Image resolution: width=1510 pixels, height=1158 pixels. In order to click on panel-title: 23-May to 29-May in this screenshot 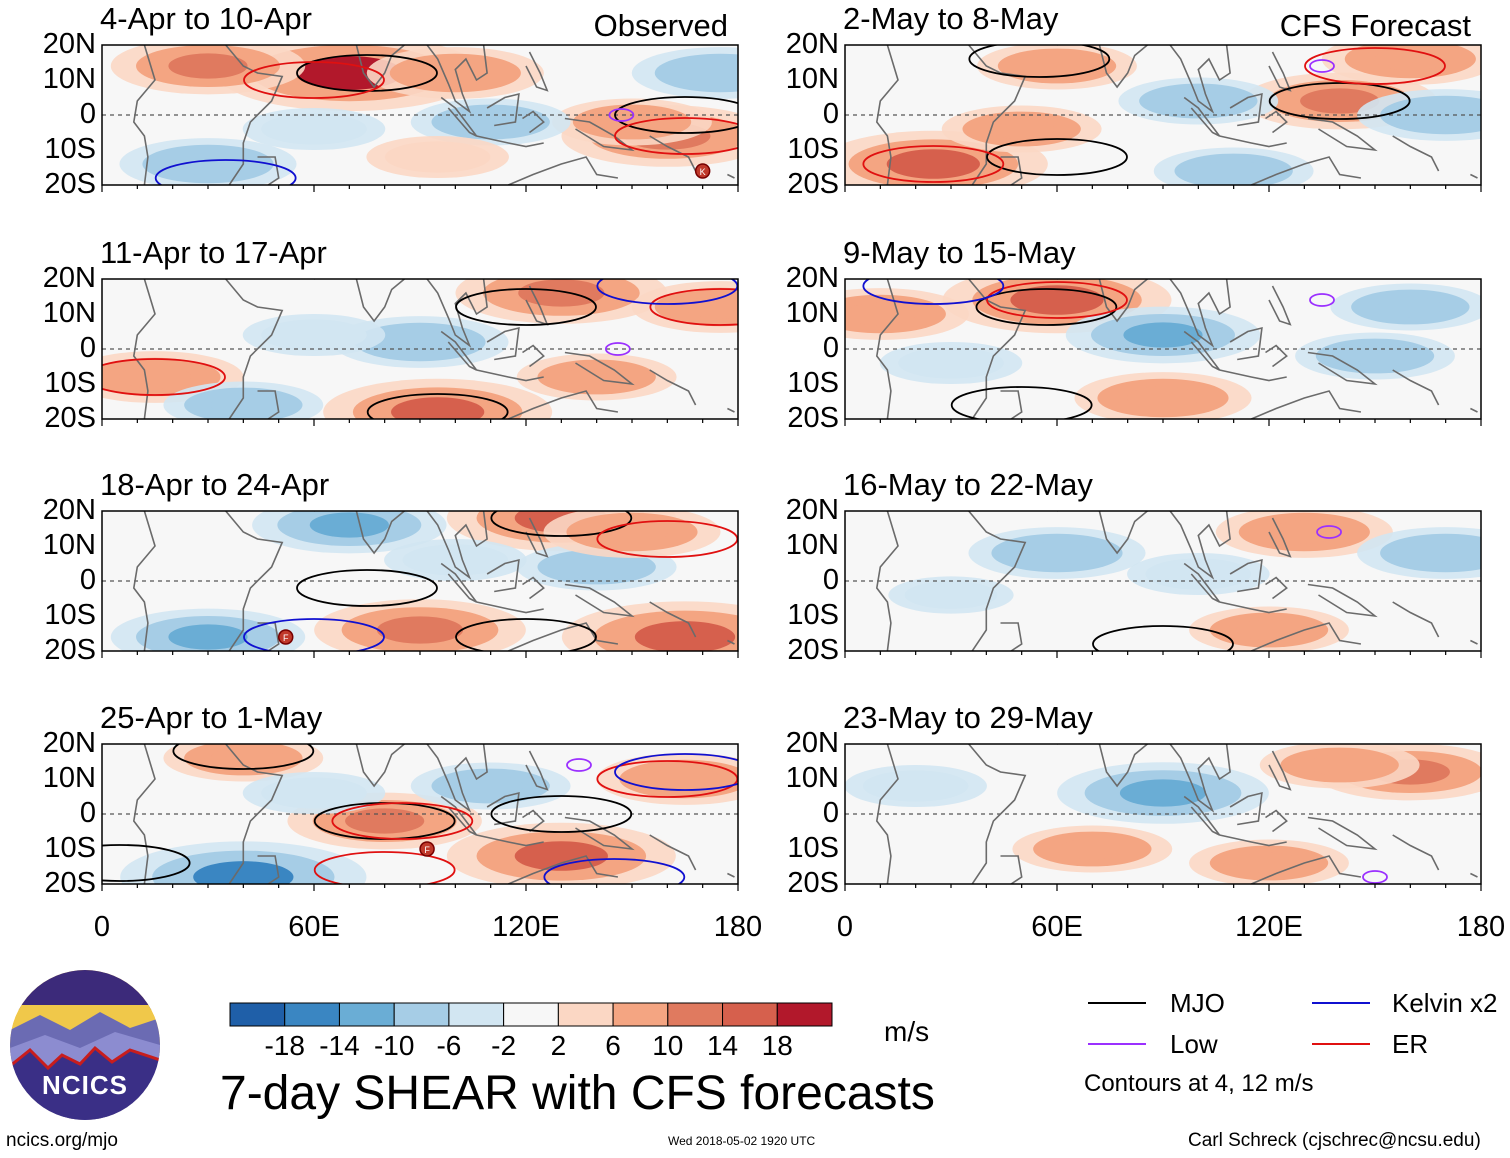, I will do `click(968, 717)`.